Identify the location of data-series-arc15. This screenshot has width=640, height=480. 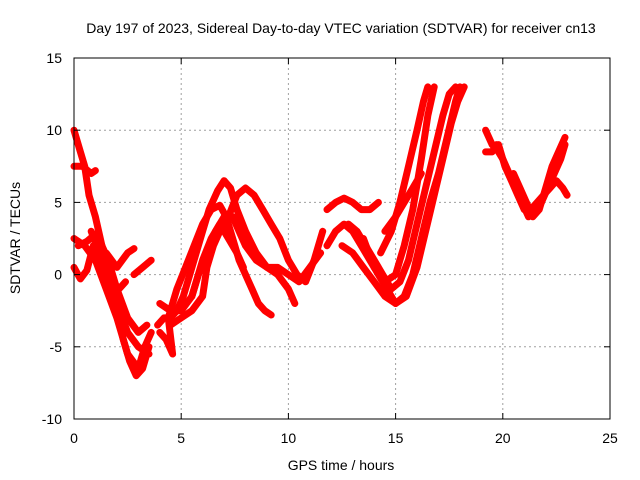
(352, 204).